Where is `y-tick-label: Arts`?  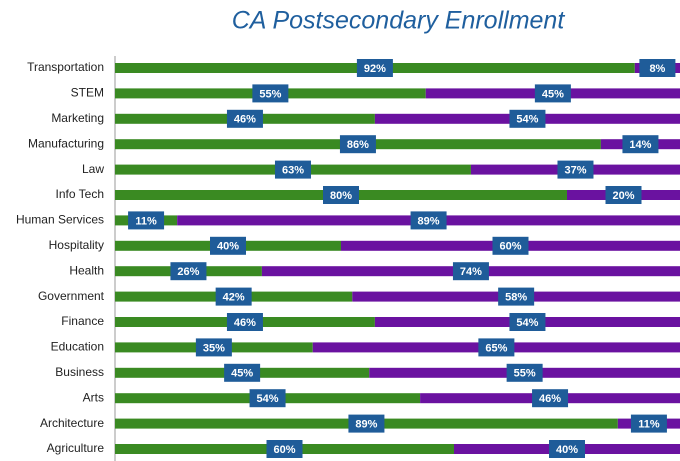 y-tick-label: Arts is located at coordinates (93, 397).